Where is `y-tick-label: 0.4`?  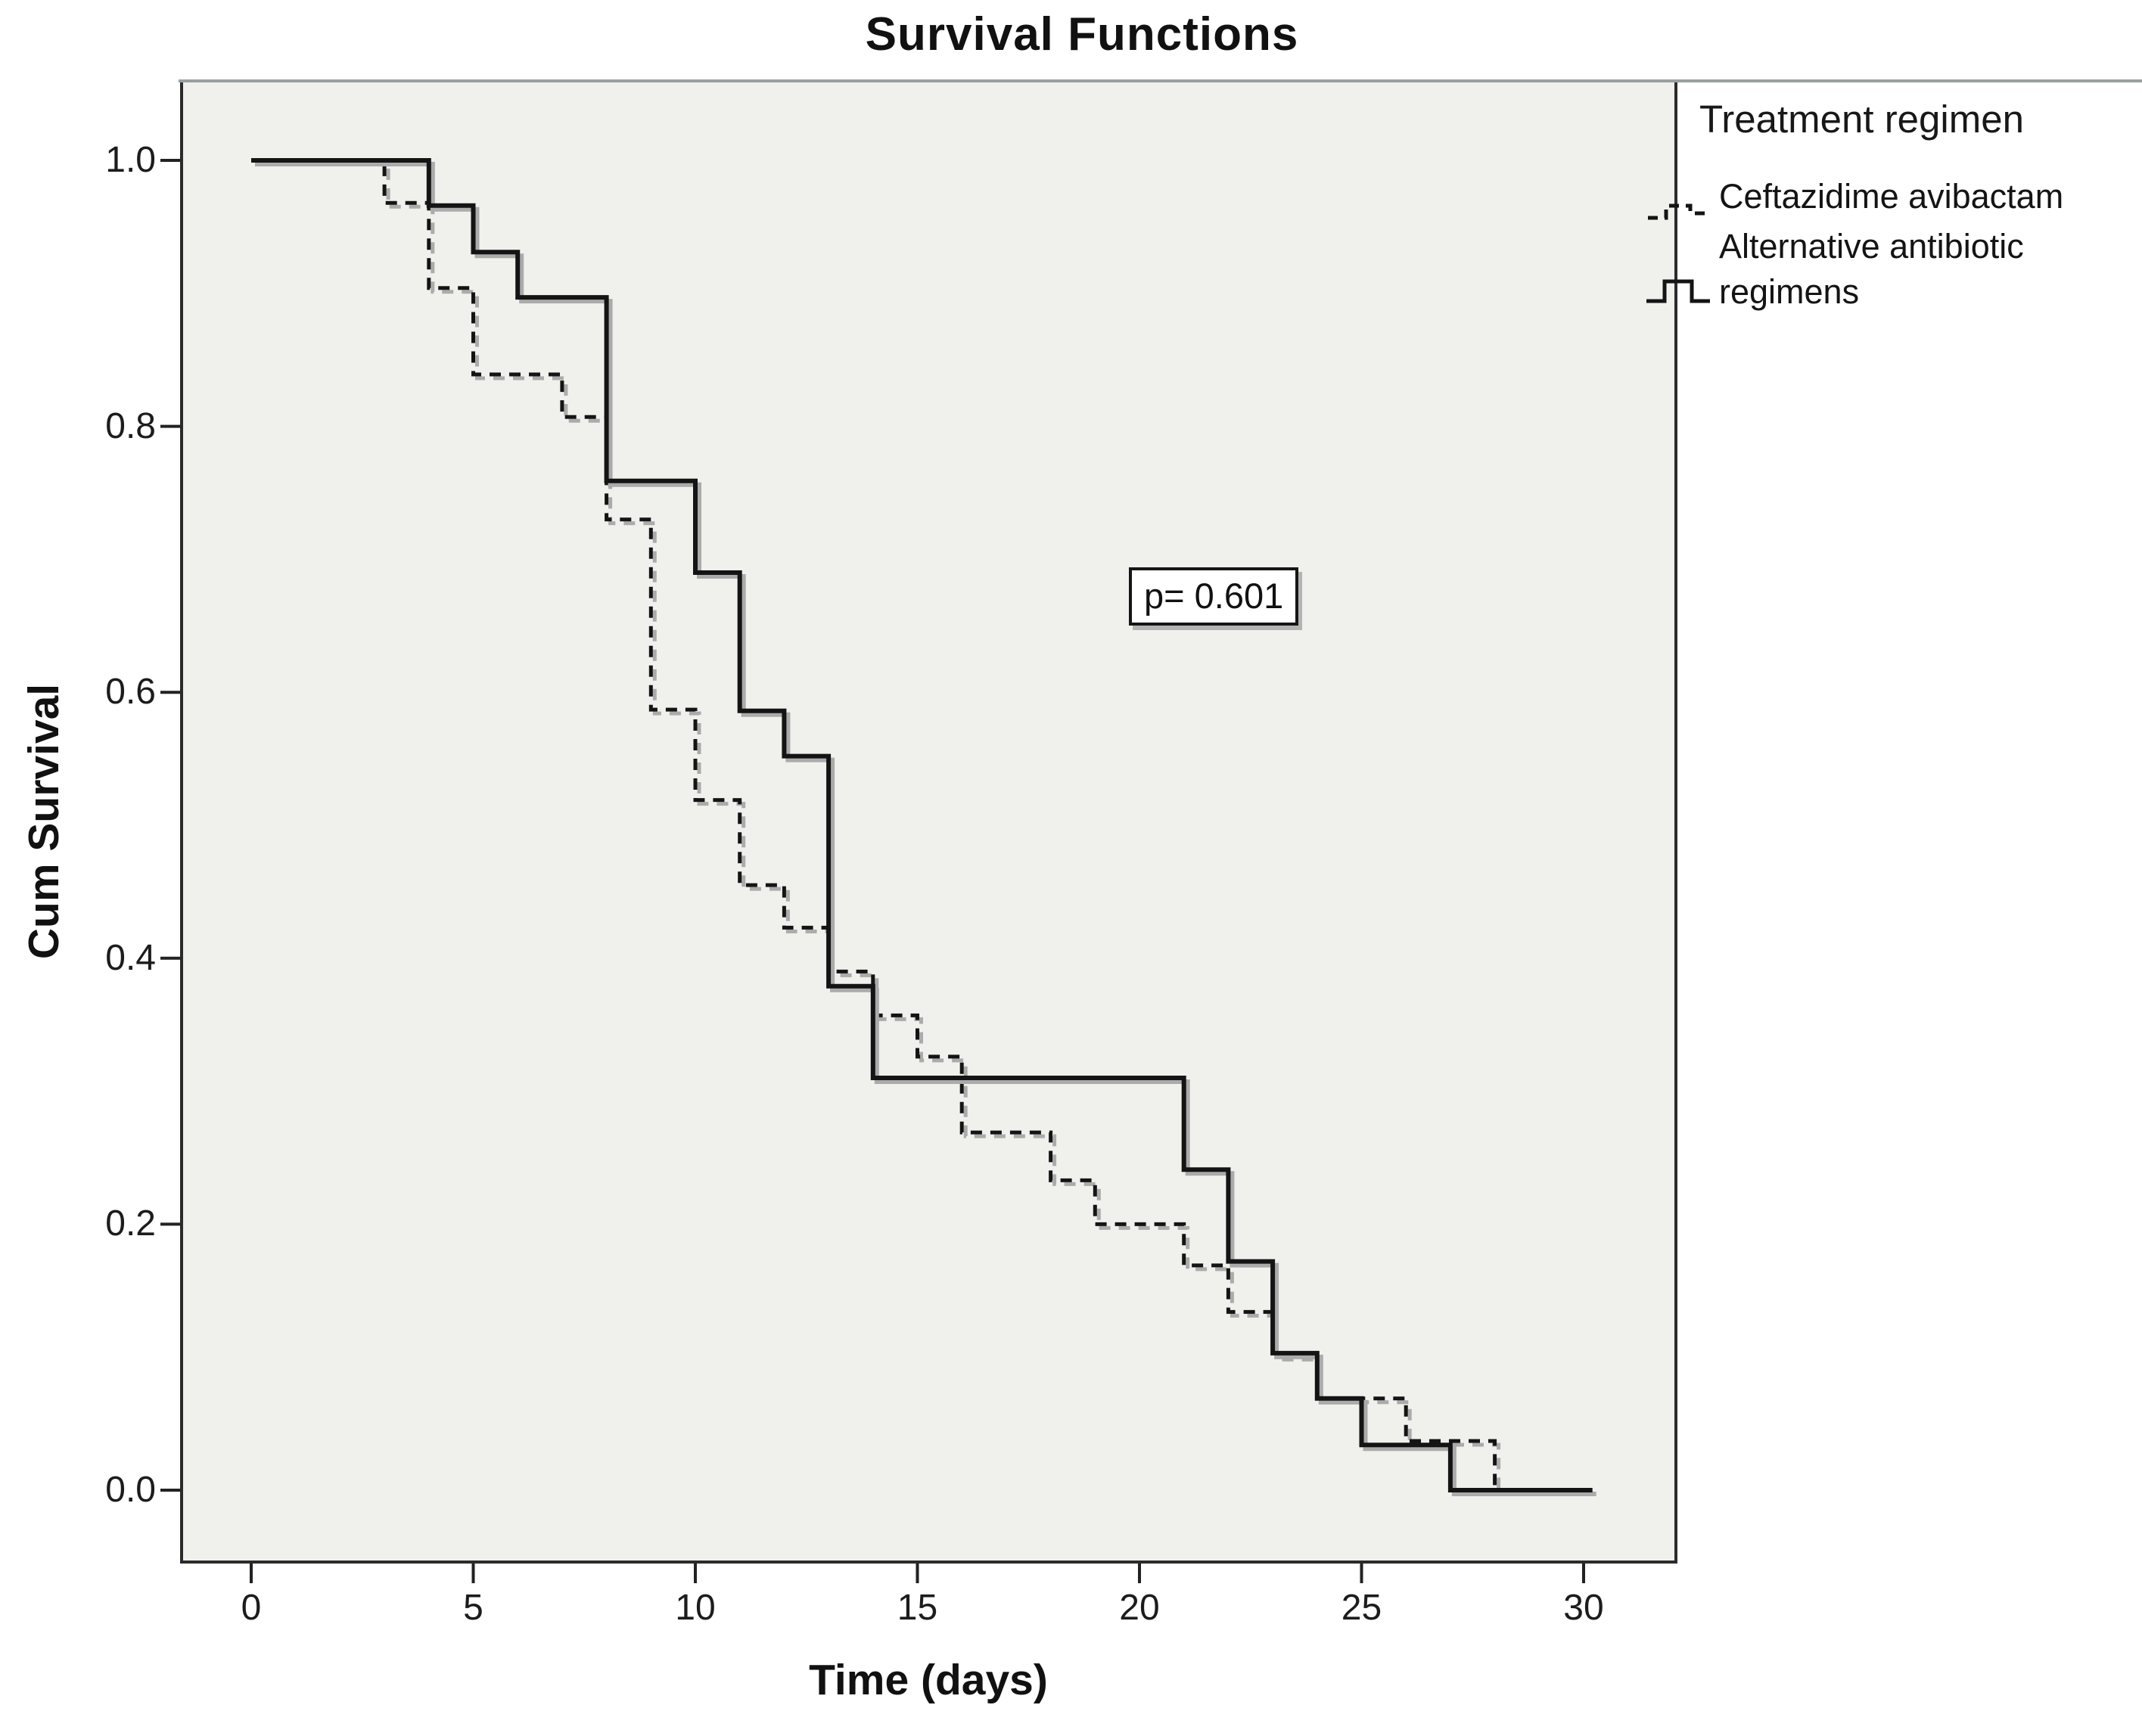 y-tick-label: 0.4 is located at coordinates (130, 957).